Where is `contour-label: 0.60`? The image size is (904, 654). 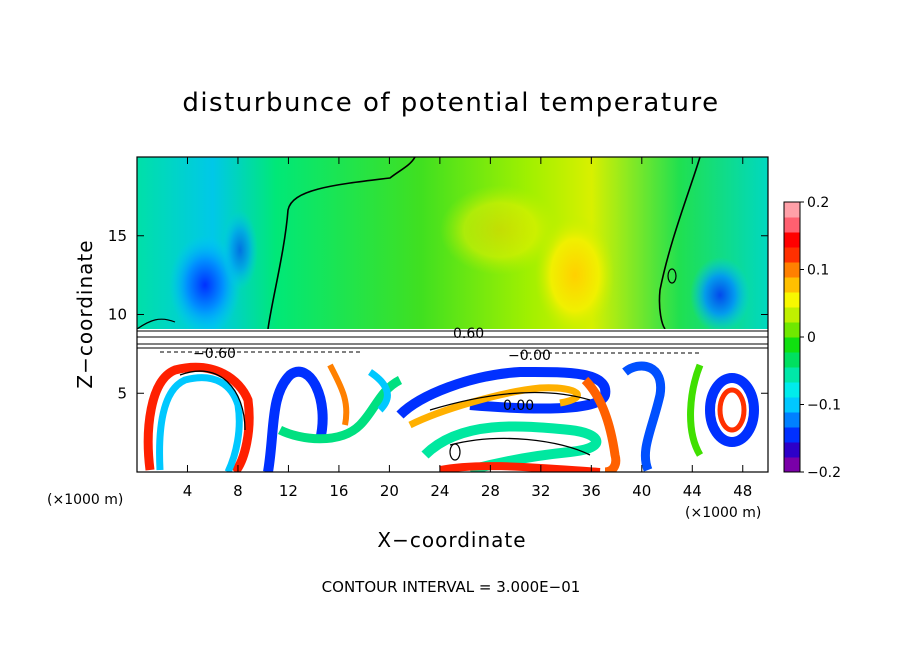
contour-label: 0.60 is located at coordinates (468, 334).